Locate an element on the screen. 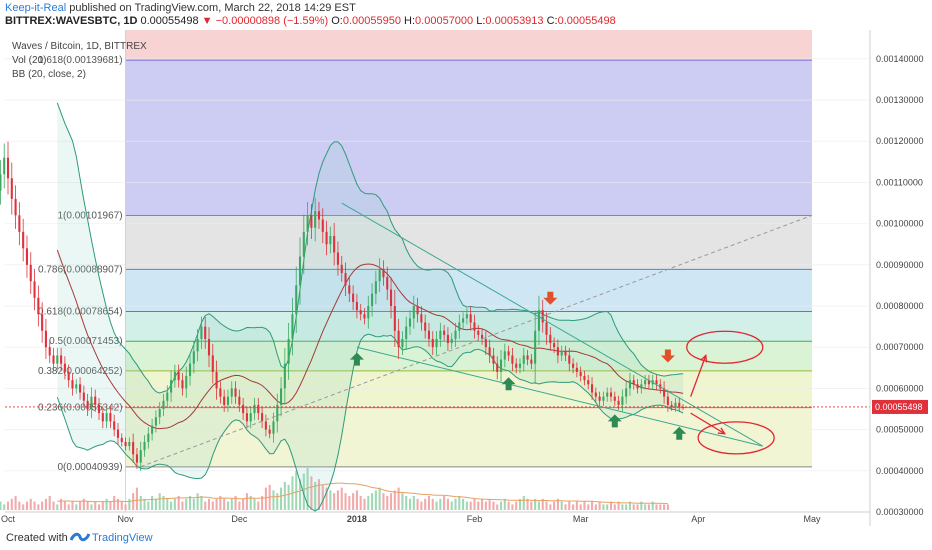 This screenshot has height=550, width=932. trendline is located at coordinates (559, 396).